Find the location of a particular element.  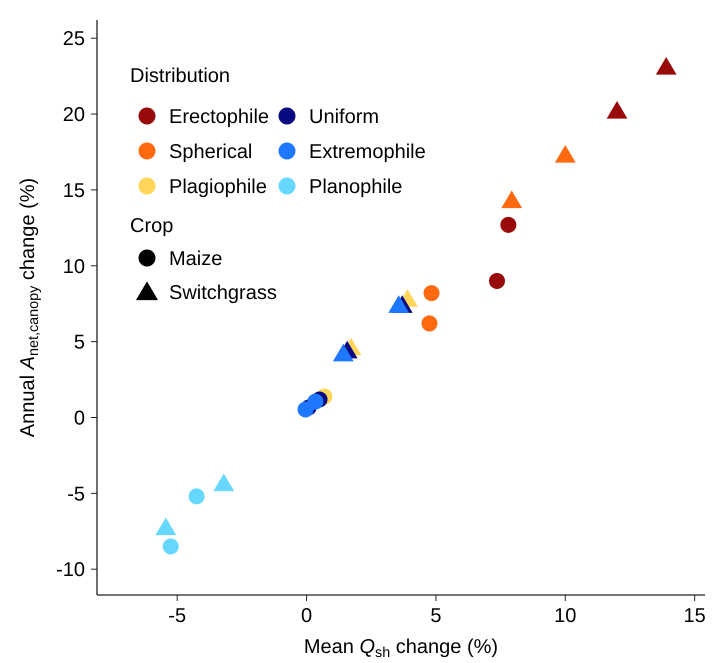

y-tick-label: 10 is located at coordinates (73, 267).